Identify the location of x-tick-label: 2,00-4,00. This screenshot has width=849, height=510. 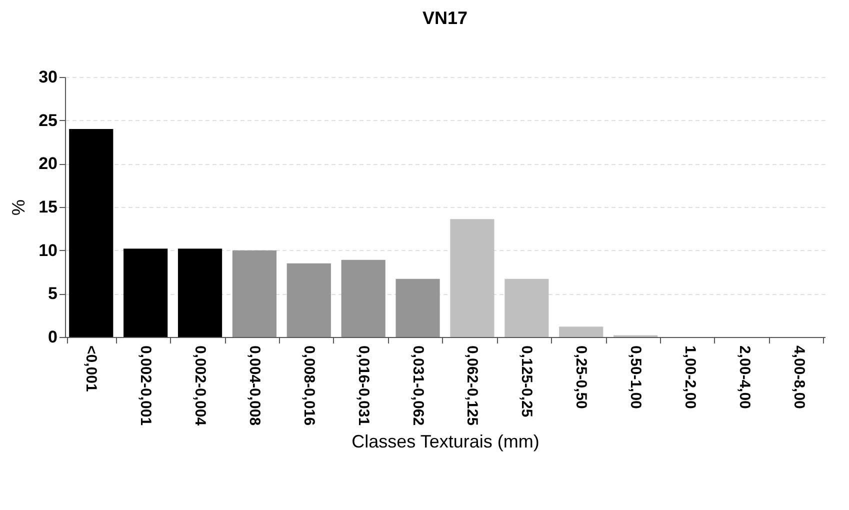
(744, 377).